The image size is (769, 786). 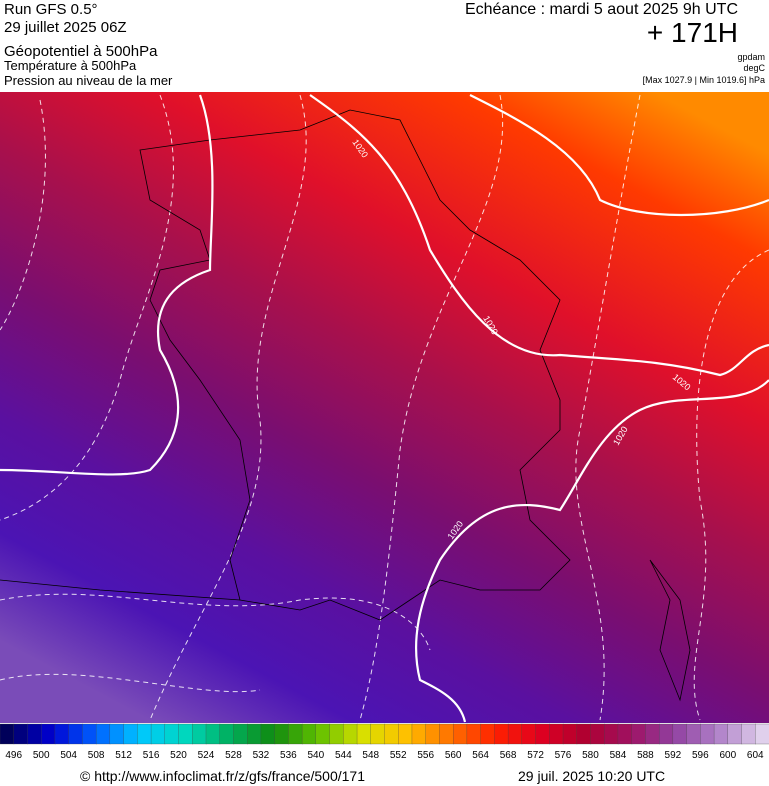 I want to click on field: Géopotentiel à 500hPa, so click(x=81, y=51).